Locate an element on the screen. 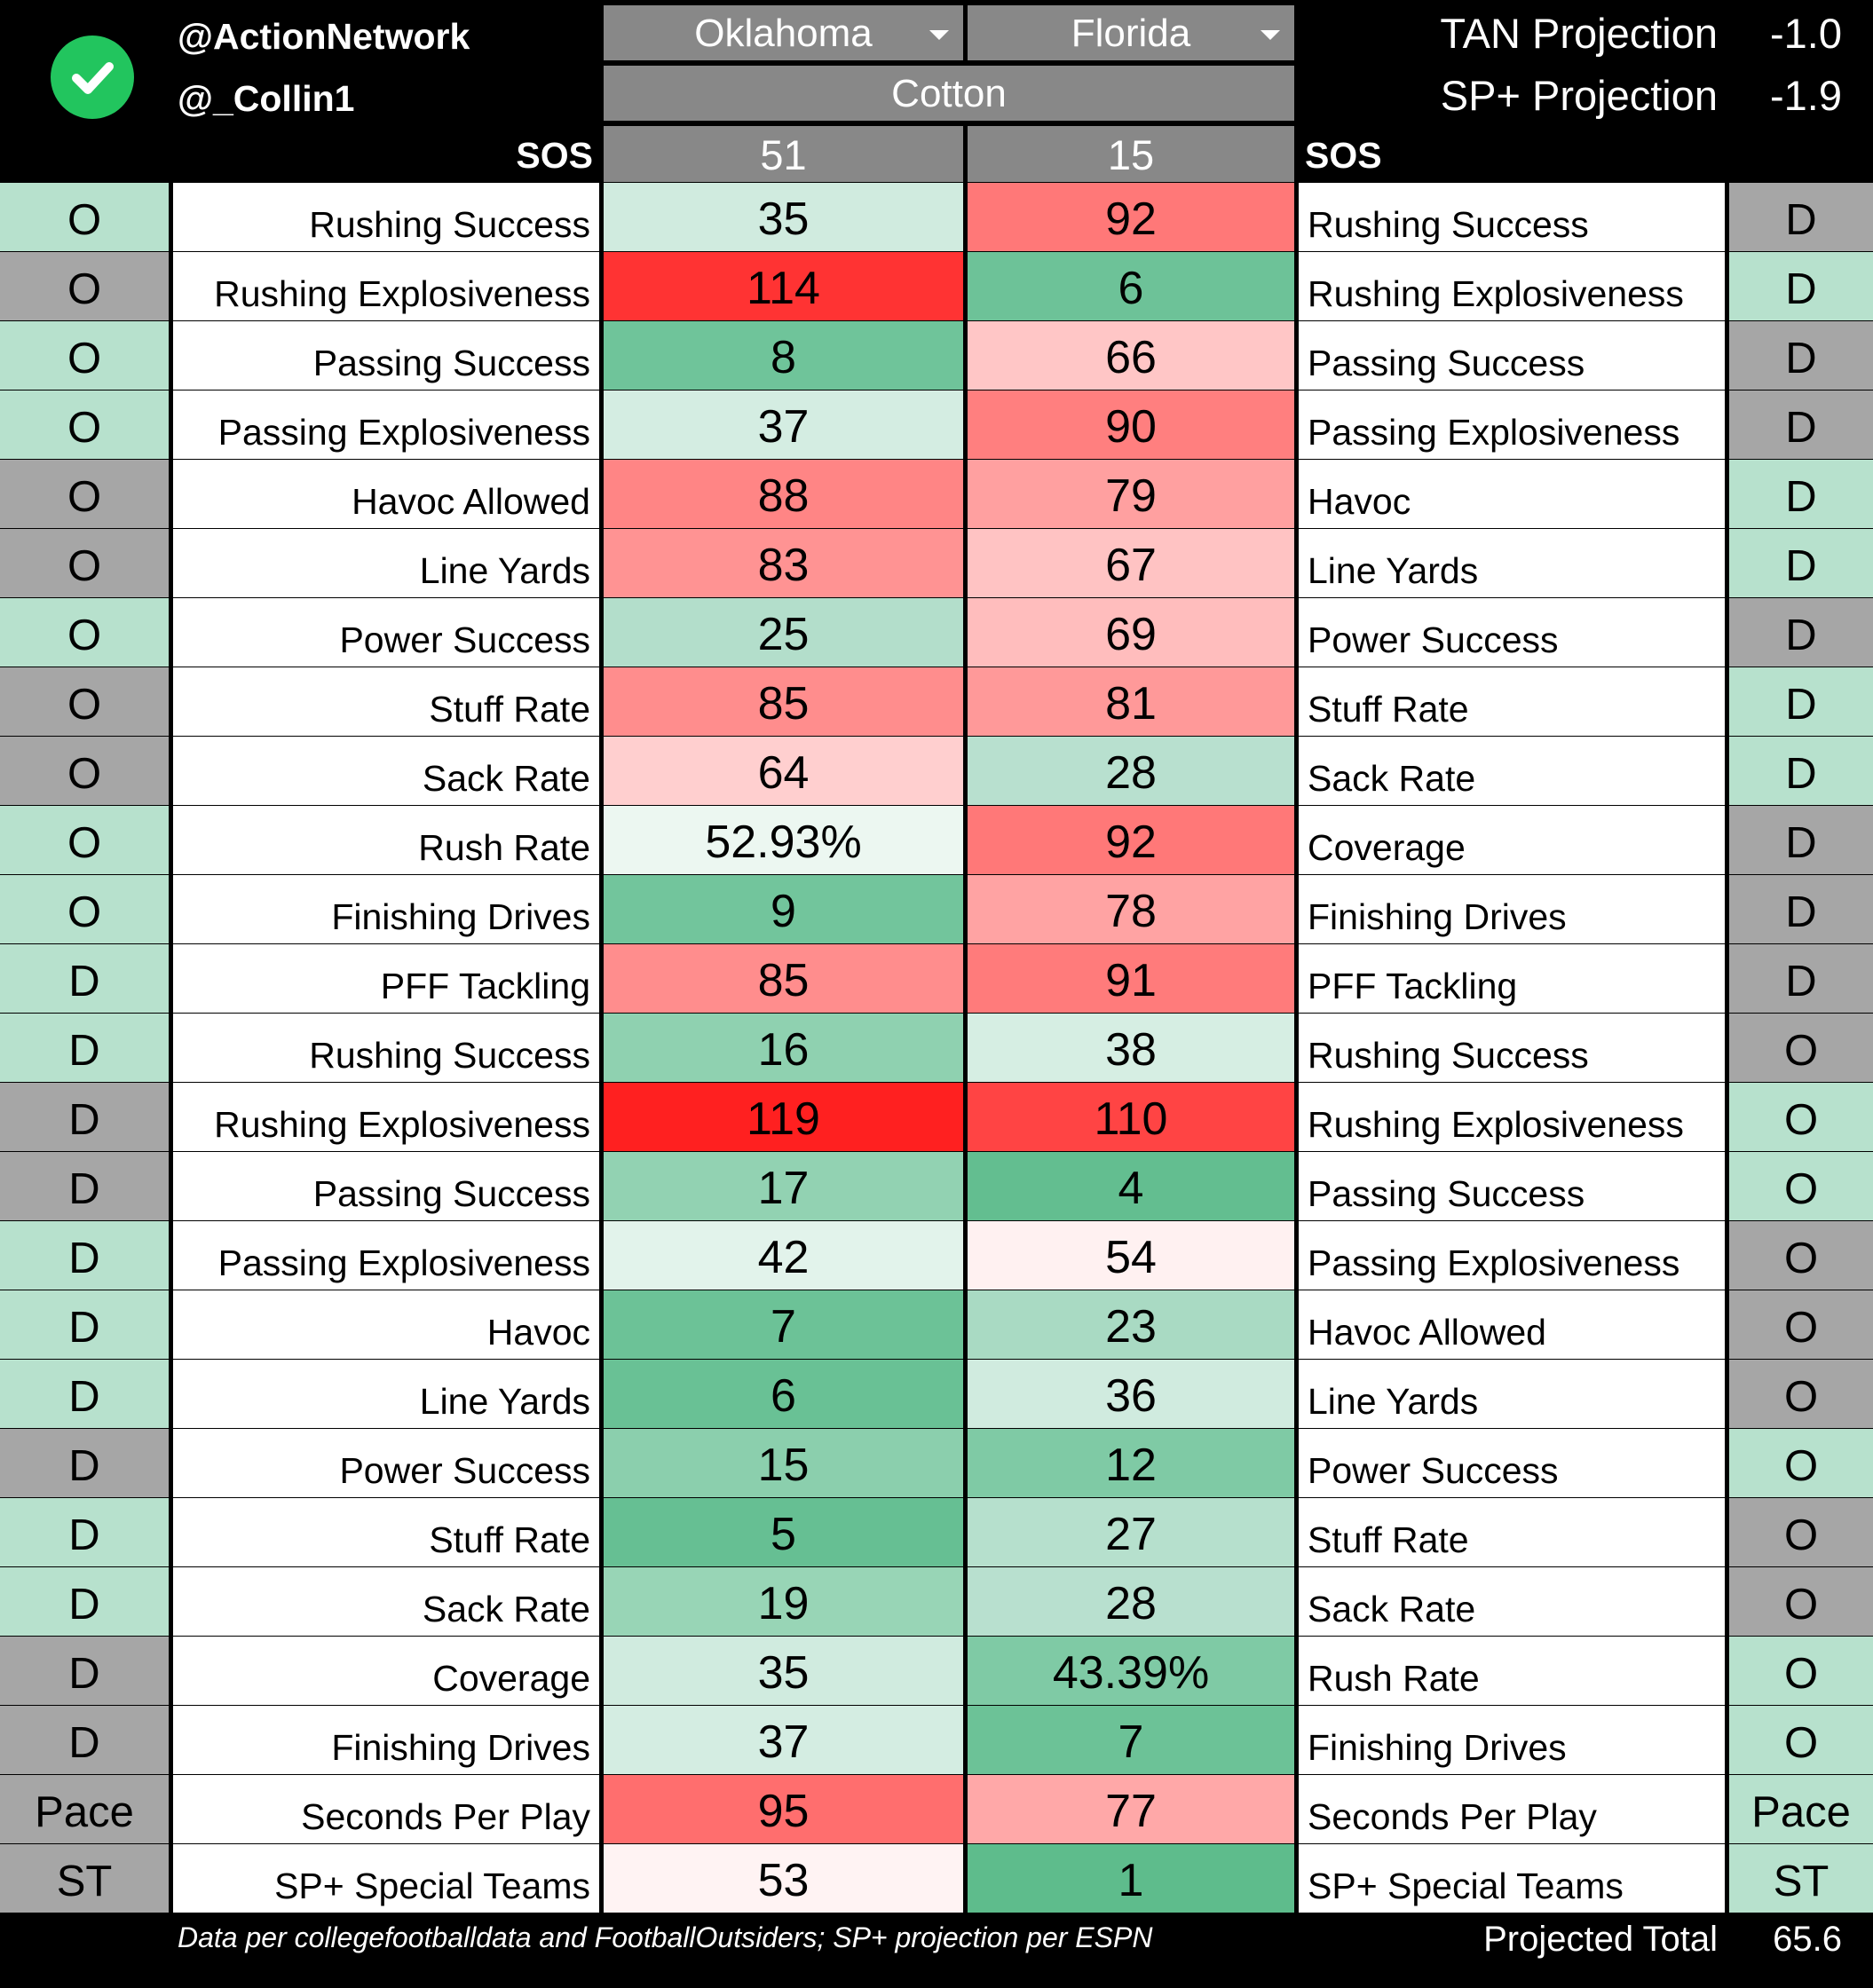 The image size is (1873, 1988). row-value-right: 36 is located at coordinates (1131, 1394).